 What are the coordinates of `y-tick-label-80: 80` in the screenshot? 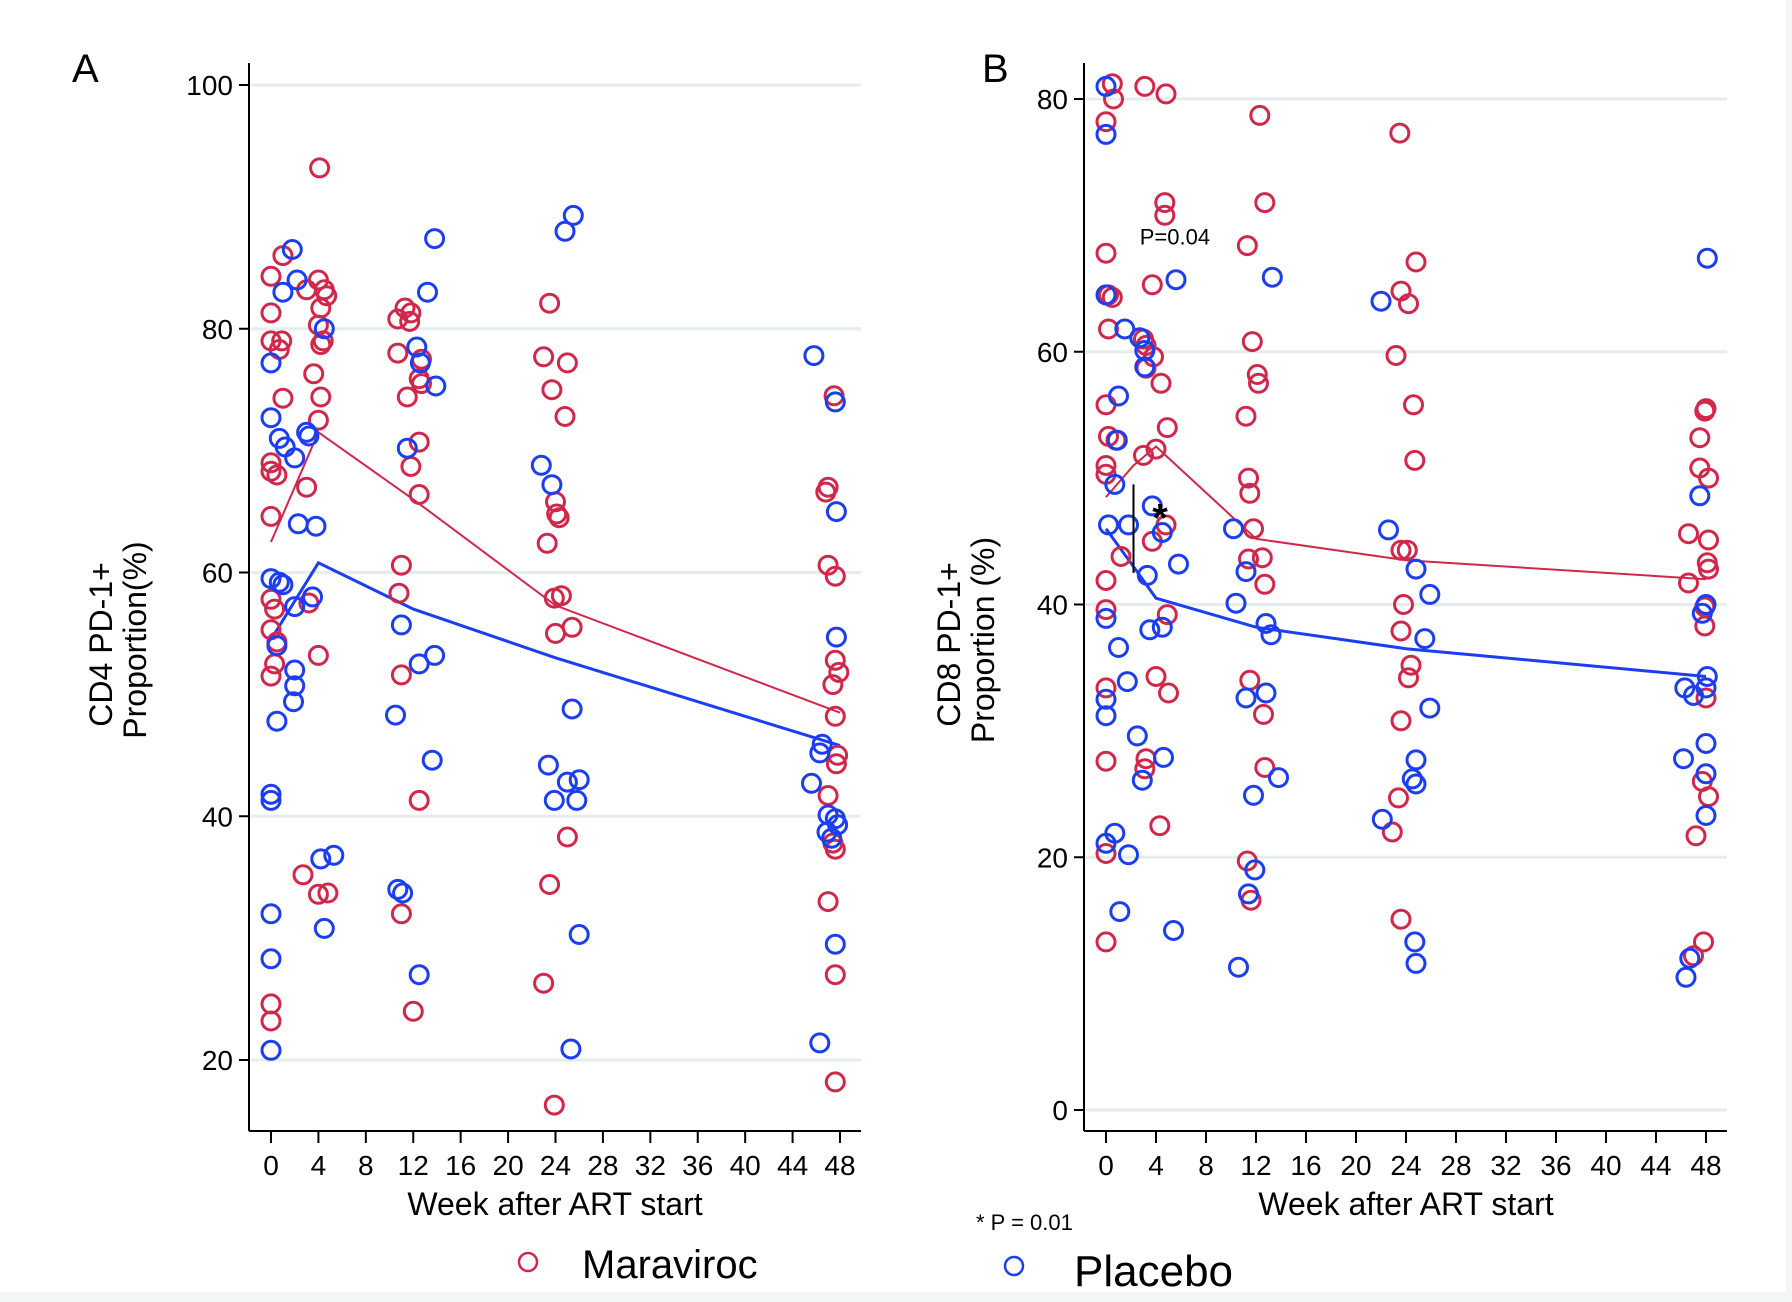 It's located at (1052, 99).